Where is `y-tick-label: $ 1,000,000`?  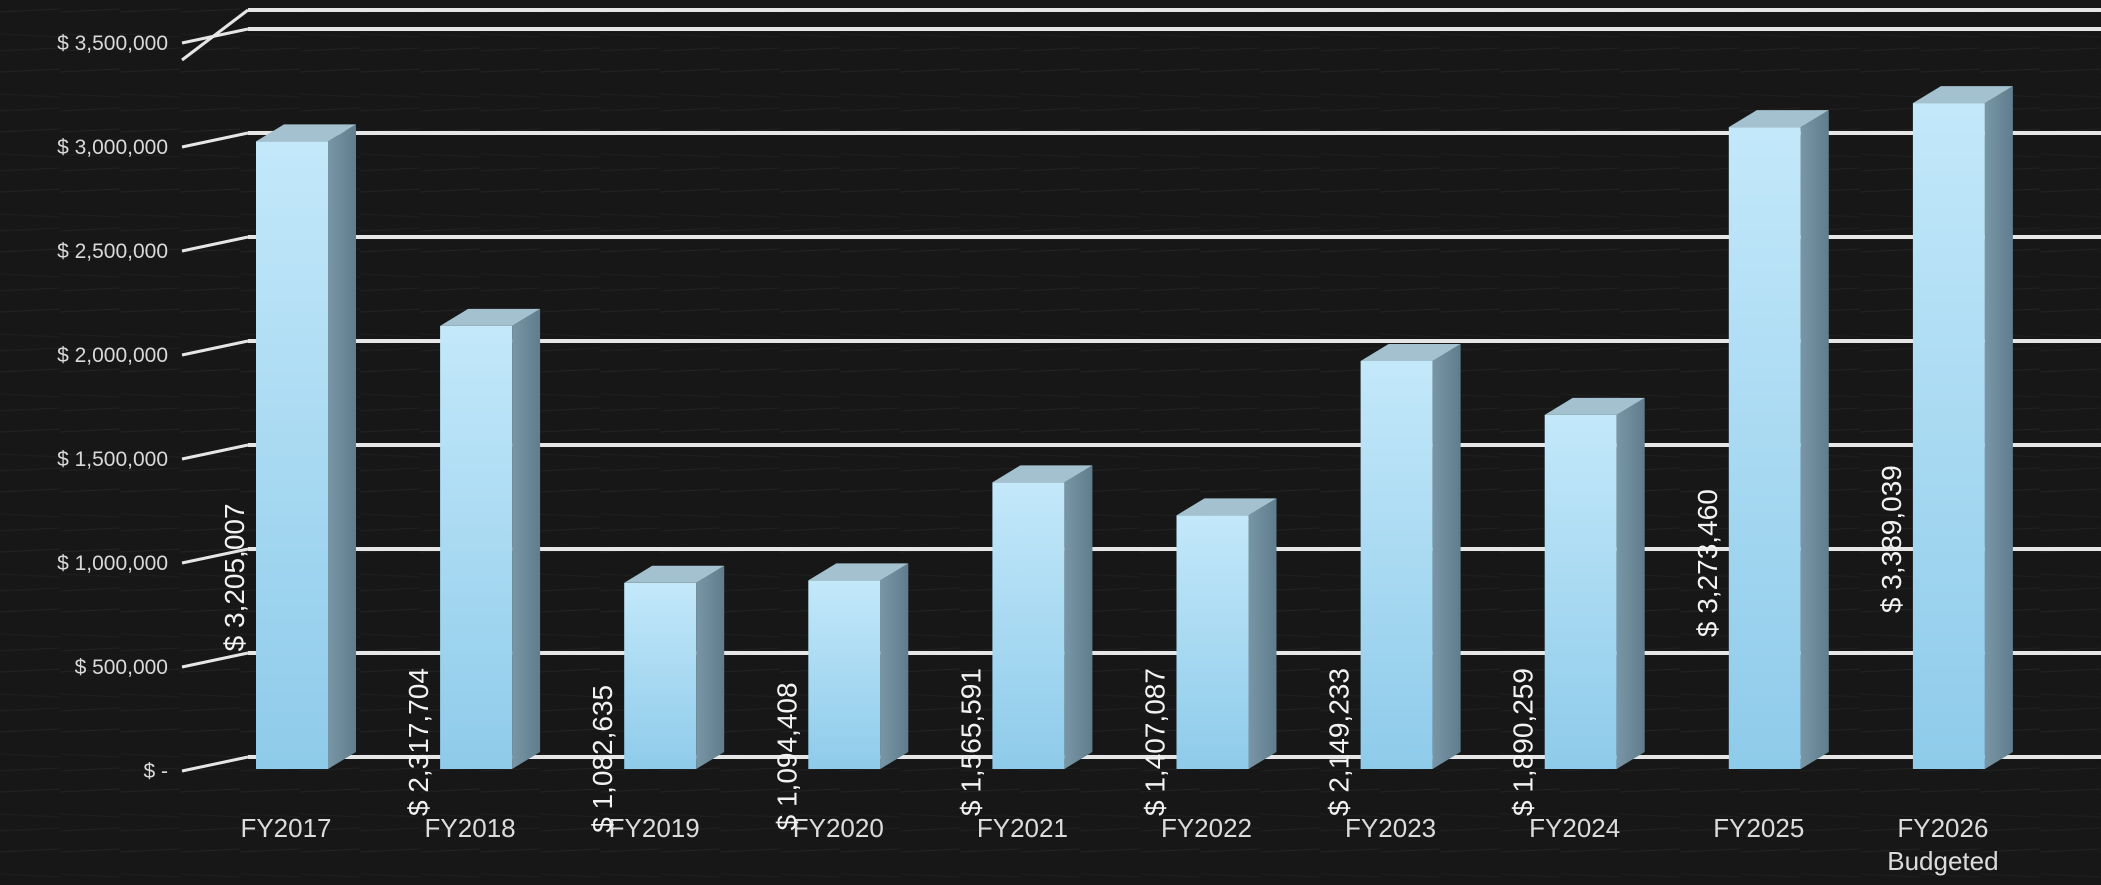 y-tick-label: $ 1,000,000 is located at coordinates (112, 563).